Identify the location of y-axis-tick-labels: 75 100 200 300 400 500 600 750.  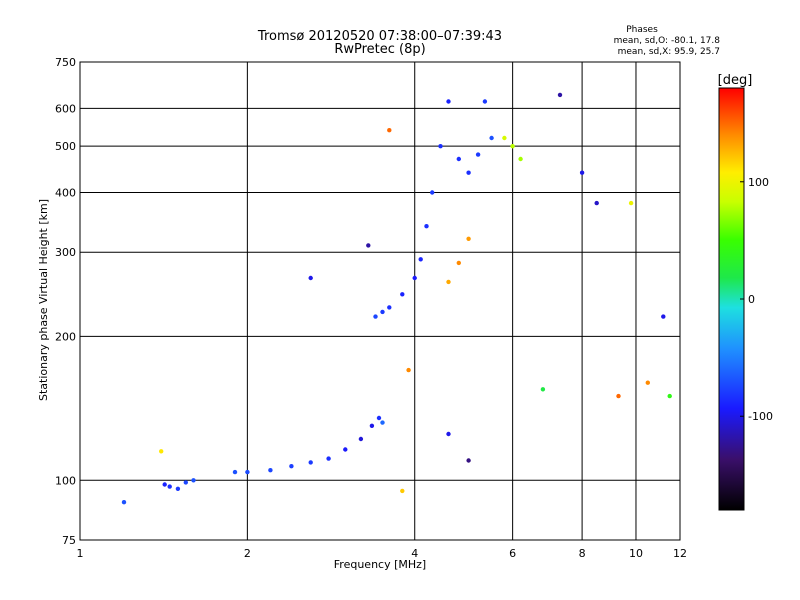
(65, 301).